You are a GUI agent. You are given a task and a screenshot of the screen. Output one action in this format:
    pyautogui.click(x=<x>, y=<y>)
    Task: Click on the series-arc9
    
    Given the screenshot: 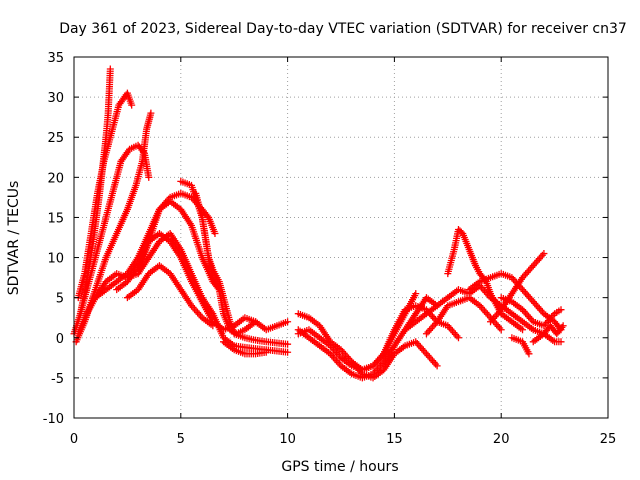 What is the action you would take?
    pyautogui.click(x=213, y=292)
    